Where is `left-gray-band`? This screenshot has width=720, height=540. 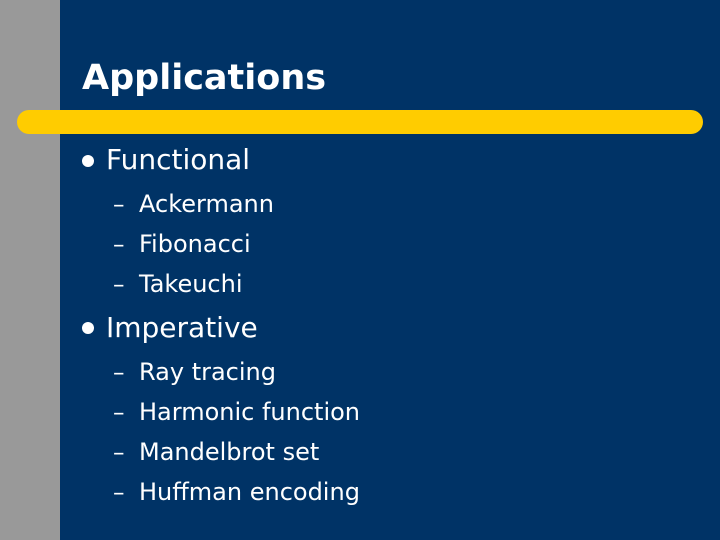
left-gray-band is located at coordinates (30, 270).